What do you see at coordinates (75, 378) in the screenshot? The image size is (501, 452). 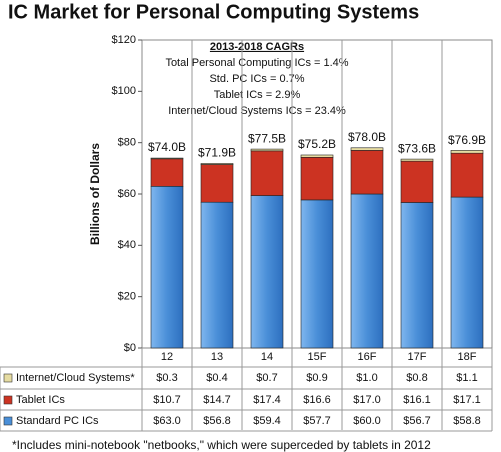 I see `legend-label: Internet/Cloud Systems*` at bounding box center [75, 378].